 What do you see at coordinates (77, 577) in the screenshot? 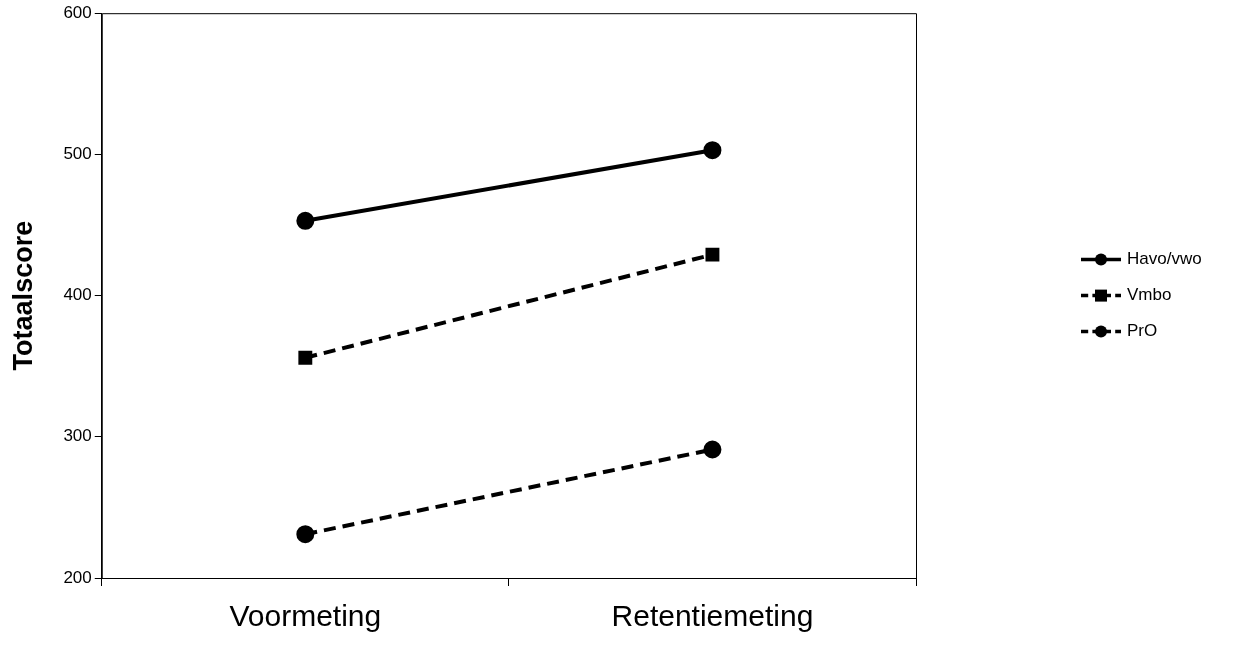
I see `y-tick-label: 200` at bounding box center [77, 577].